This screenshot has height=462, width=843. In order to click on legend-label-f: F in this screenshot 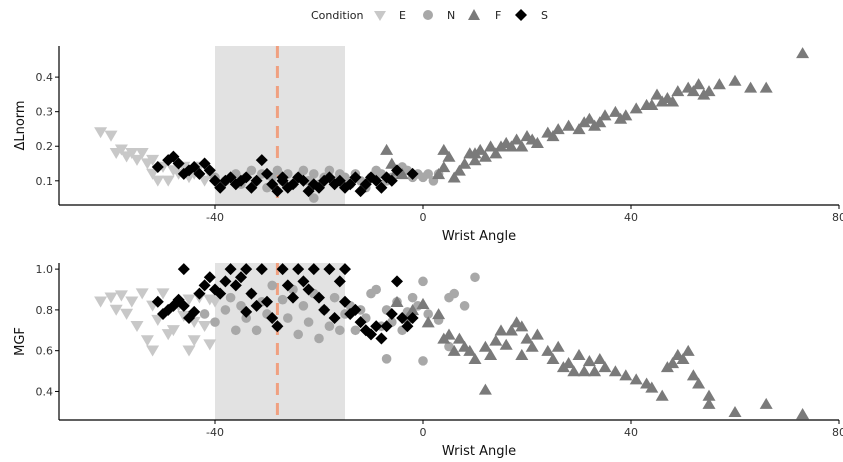, I will do `click(498, 15)`.